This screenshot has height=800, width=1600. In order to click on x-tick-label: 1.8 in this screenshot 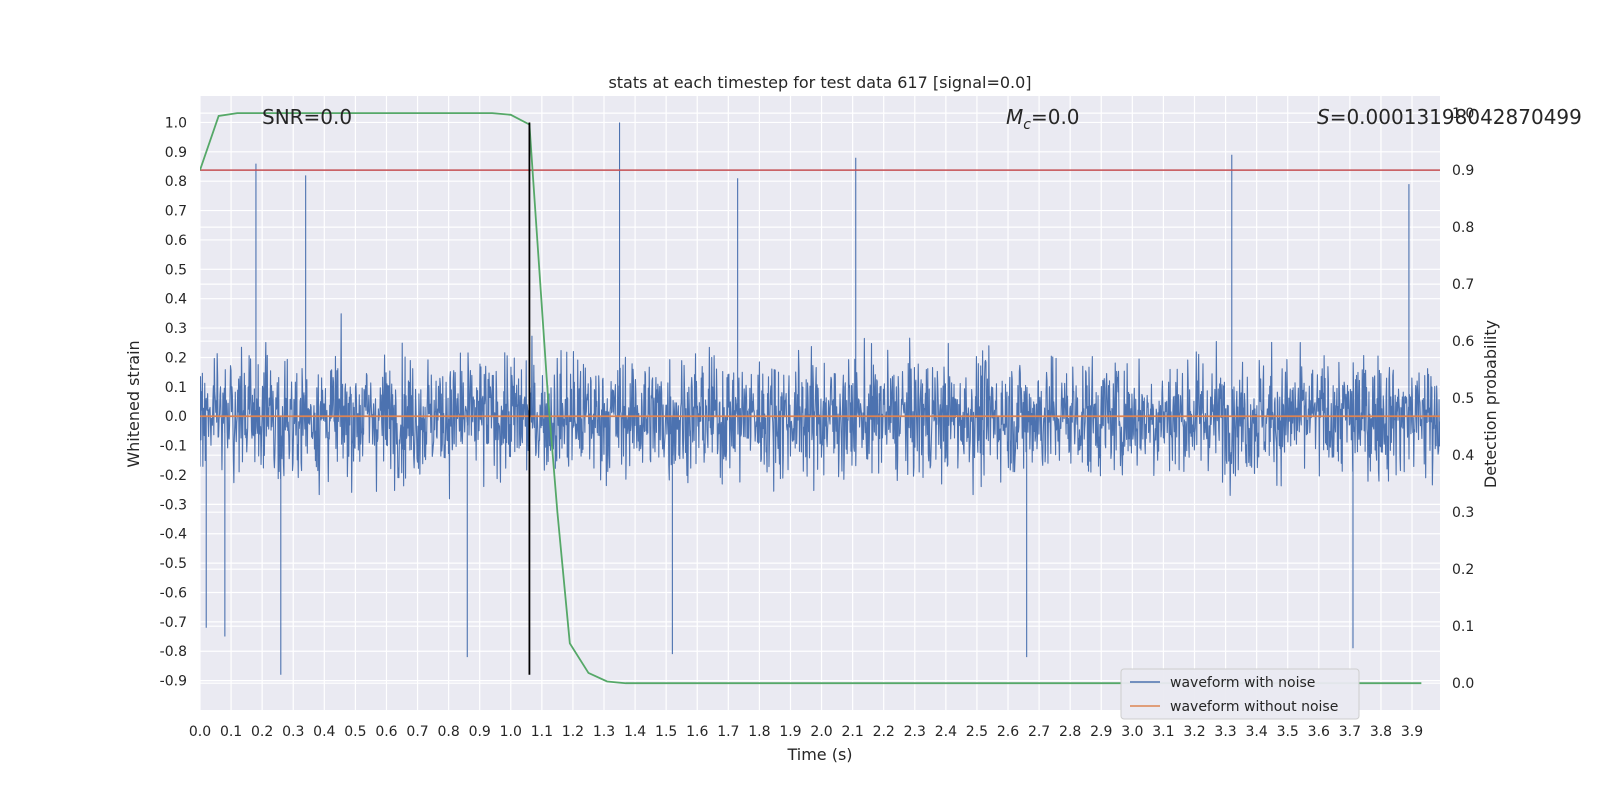, I will do `click(759, 732)`.